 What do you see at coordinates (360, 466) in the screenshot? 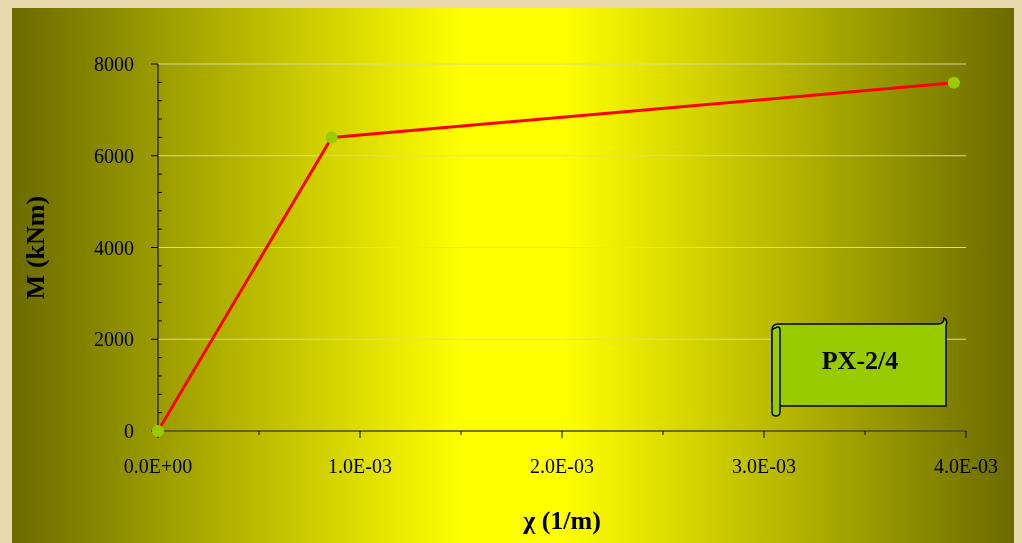
I see `x-tick-label: 1.0E-03` at bounding box center [360, 466].